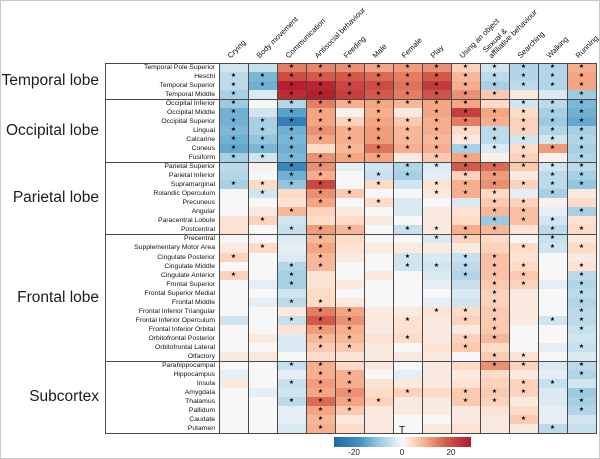  Describe the element at coordinates (191, 176) in the screenshot. I see `row-label: Parietal Inferior` at that location.